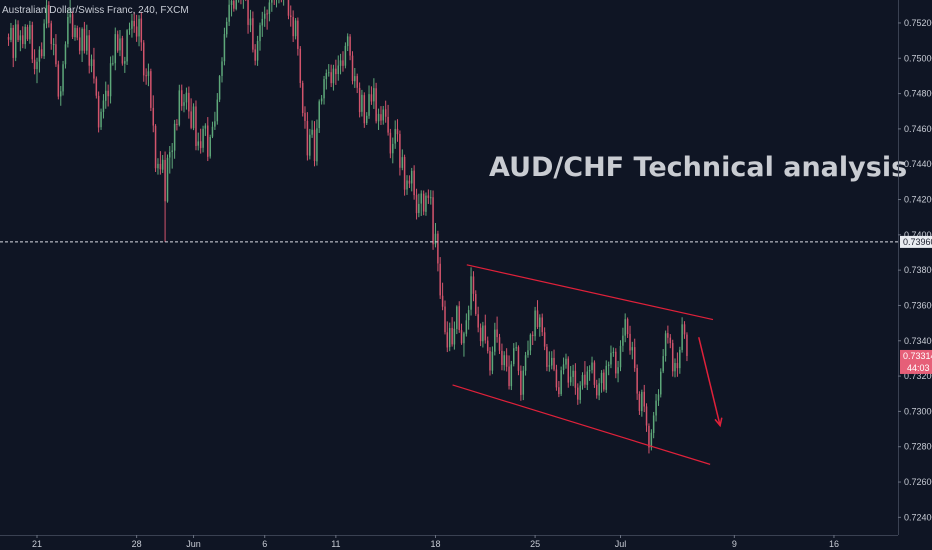  I want to click on chart-title: Australian Dollar/Swiss Franc, 240, FXCM, so click(95, 10).